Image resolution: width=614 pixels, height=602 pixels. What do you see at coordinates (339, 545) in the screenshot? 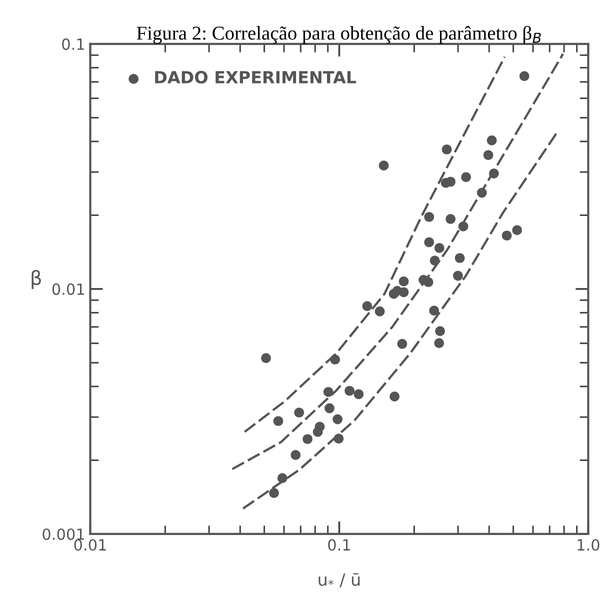
I see `x-tick-label: 0.1` at bounding box center [339, 545].